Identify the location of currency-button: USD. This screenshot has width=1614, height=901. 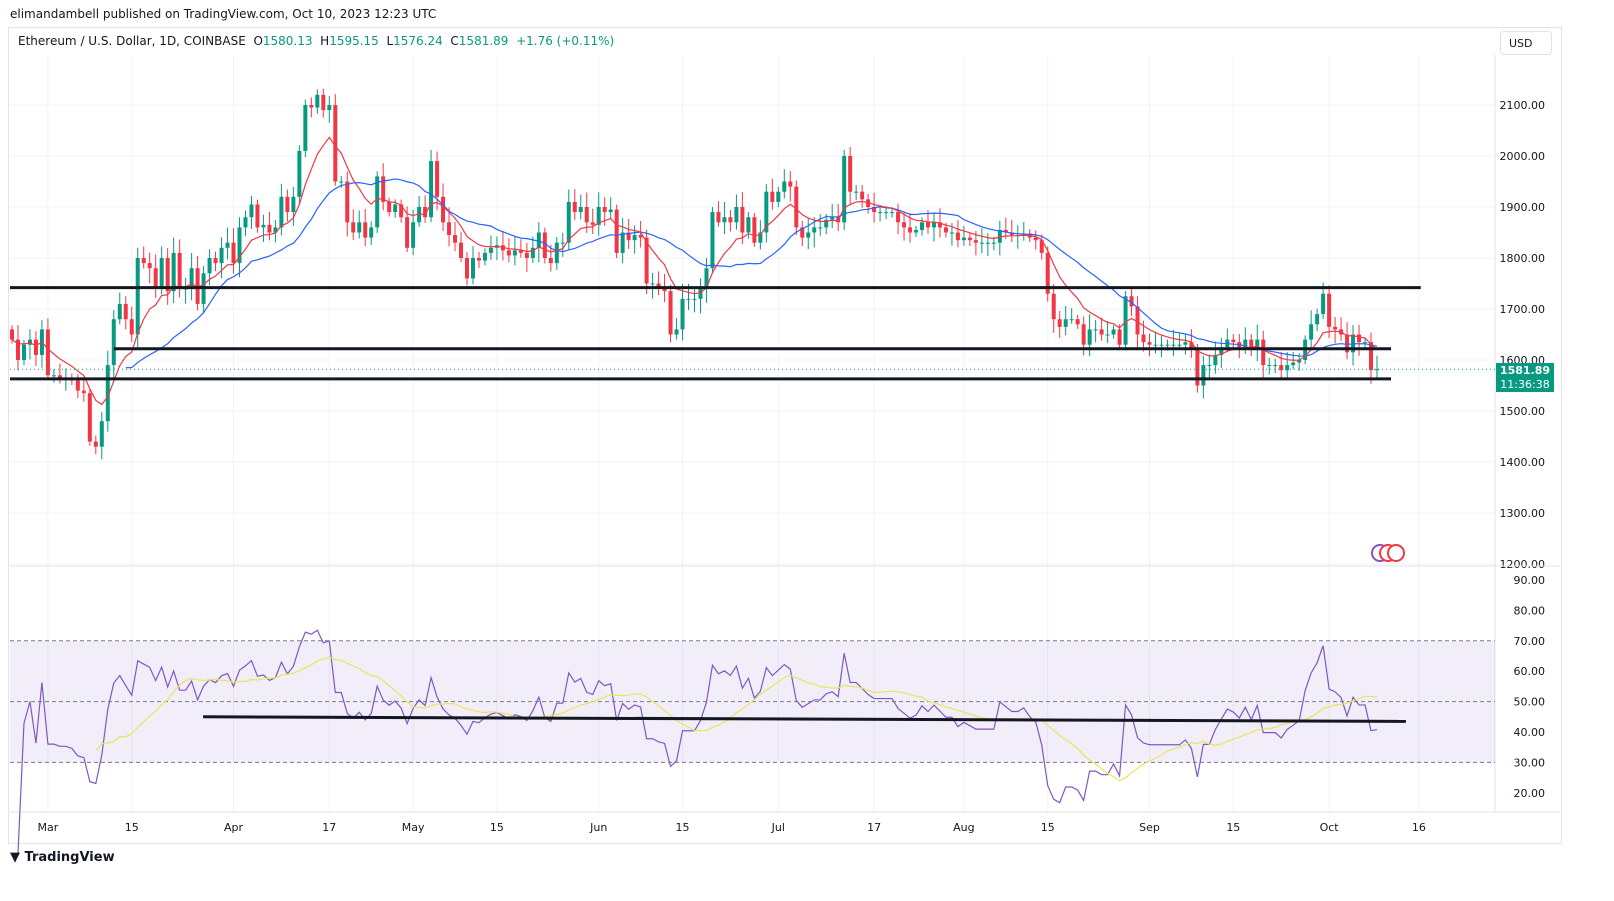
(1526, 43).